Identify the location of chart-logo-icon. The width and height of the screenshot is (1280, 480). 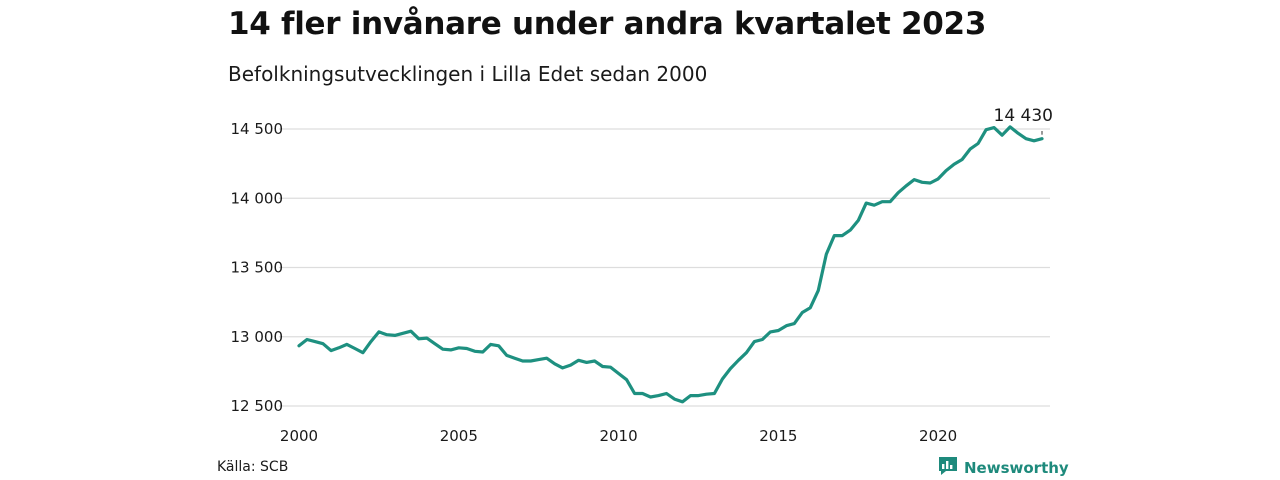
(948, 468).